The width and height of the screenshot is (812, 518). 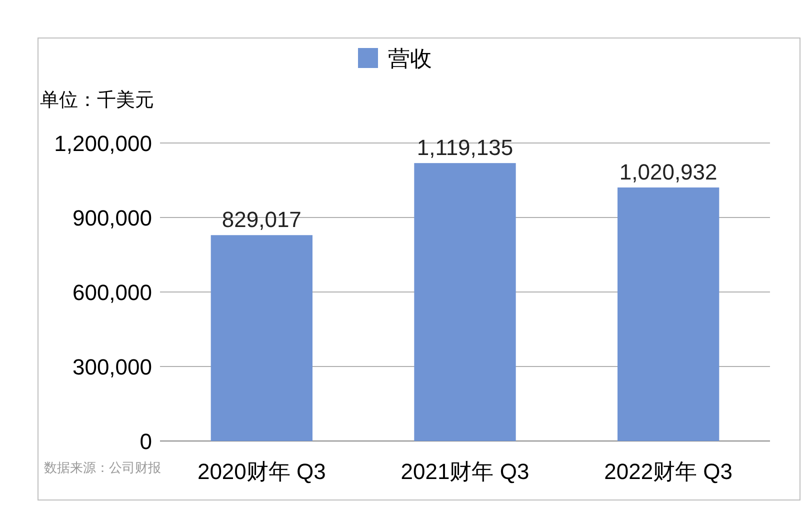 I want to click on data-label: 1,020,932, so click(x=668, y=171).